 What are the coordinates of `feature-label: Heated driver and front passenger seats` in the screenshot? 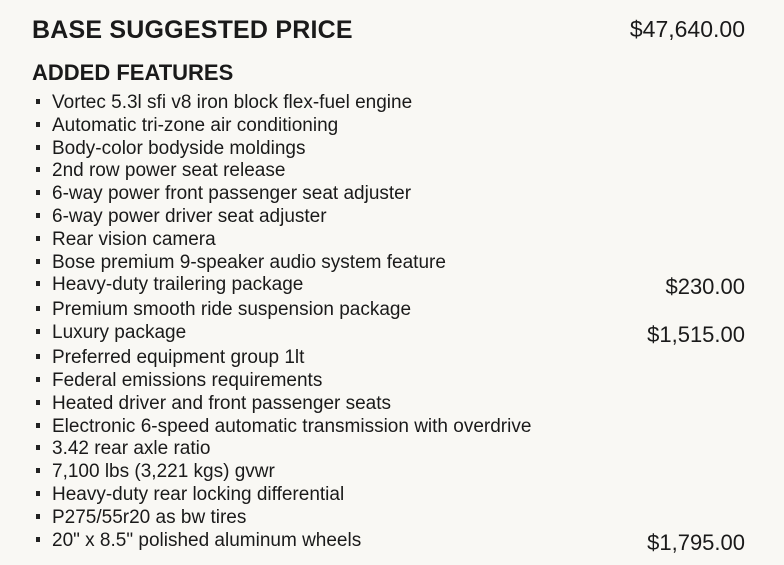 It's located at (222, 403).